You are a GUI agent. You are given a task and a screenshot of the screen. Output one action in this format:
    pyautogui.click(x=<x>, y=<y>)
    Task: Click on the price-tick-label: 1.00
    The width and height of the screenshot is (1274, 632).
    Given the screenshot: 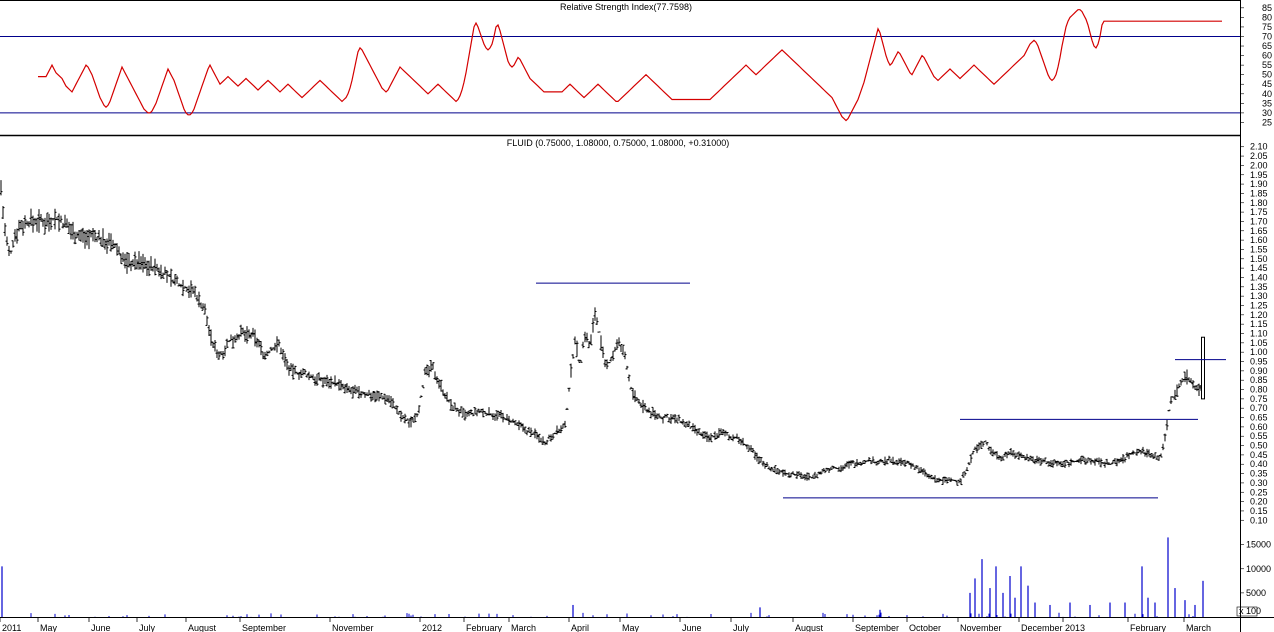 What is the action you would take?
    pyautogui.click(x=1259, y=352)
    